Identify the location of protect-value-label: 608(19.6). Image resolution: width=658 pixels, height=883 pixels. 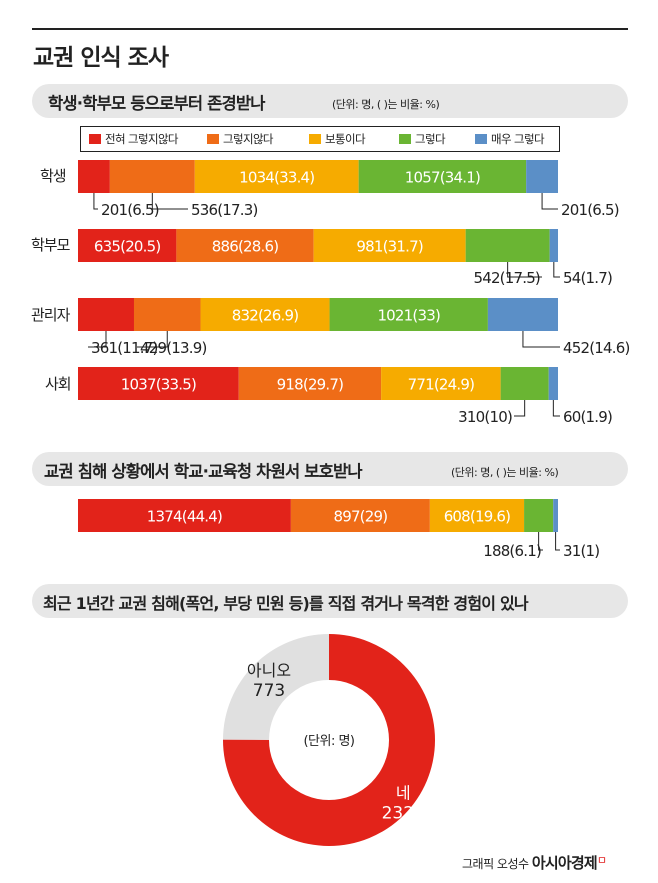
(477, 517).